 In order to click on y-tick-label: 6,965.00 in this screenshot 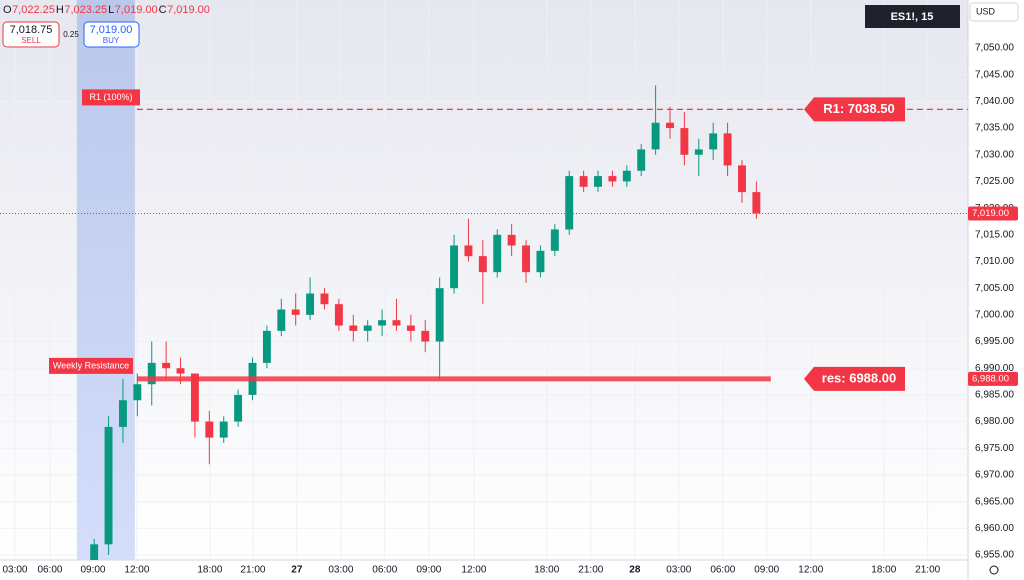, I will do `click(994, 501)`.